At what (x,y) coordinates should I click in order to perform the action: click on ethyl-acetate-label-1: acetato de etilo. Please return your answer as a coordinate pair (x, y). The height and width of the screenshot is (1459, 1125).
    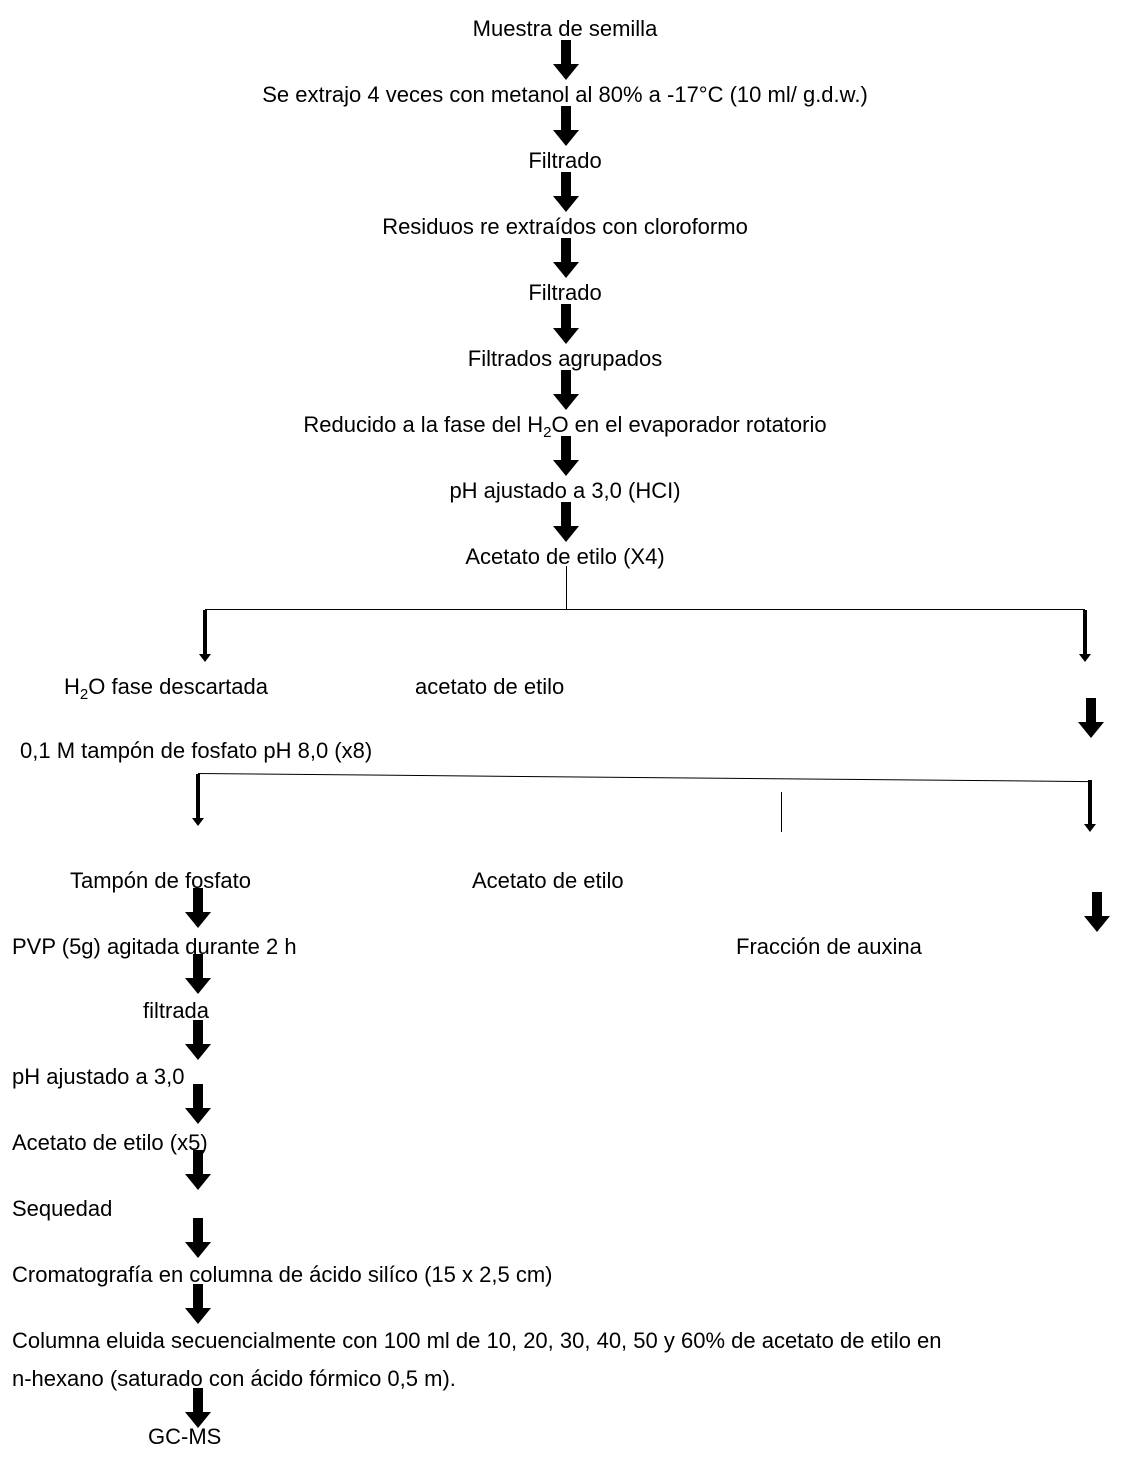
    Looking at the image, I should click on (490, 686).